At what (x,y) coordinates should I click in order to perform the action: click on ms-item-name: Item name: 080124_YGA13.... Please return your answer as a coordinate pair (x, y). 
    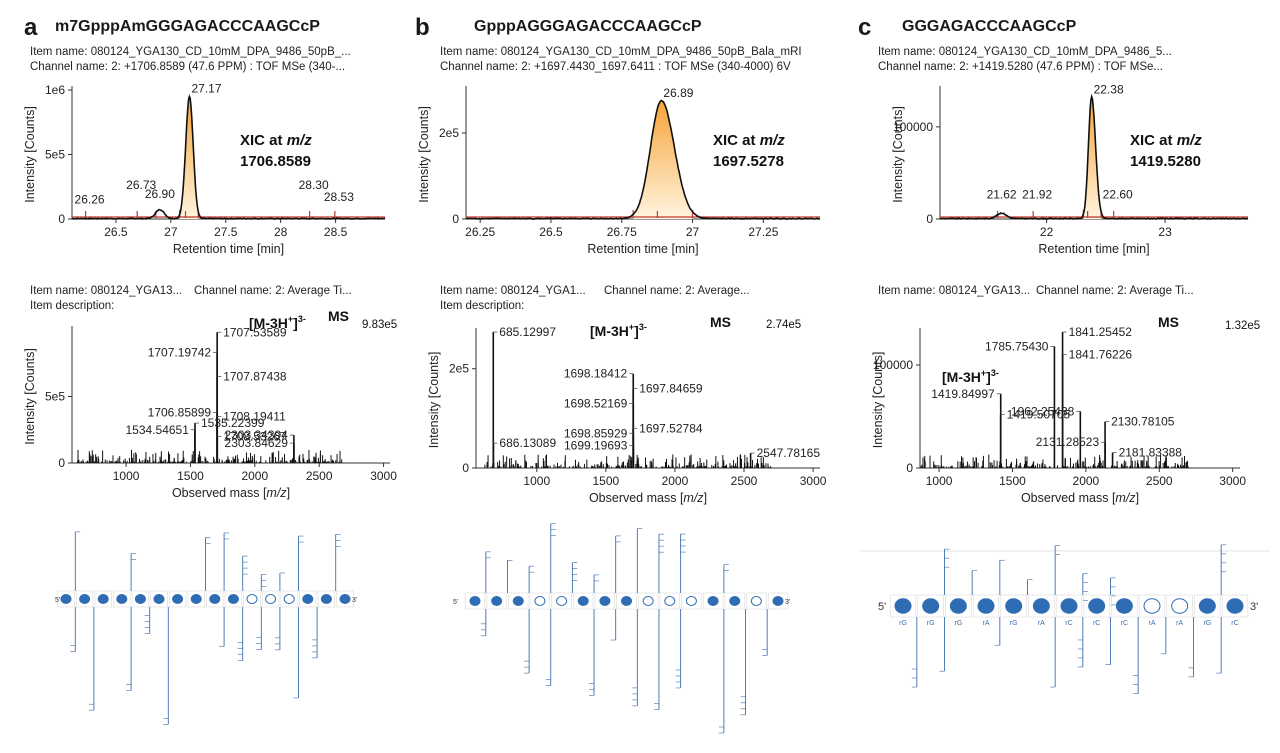
    Looking at the image, I should click on (954, 291).